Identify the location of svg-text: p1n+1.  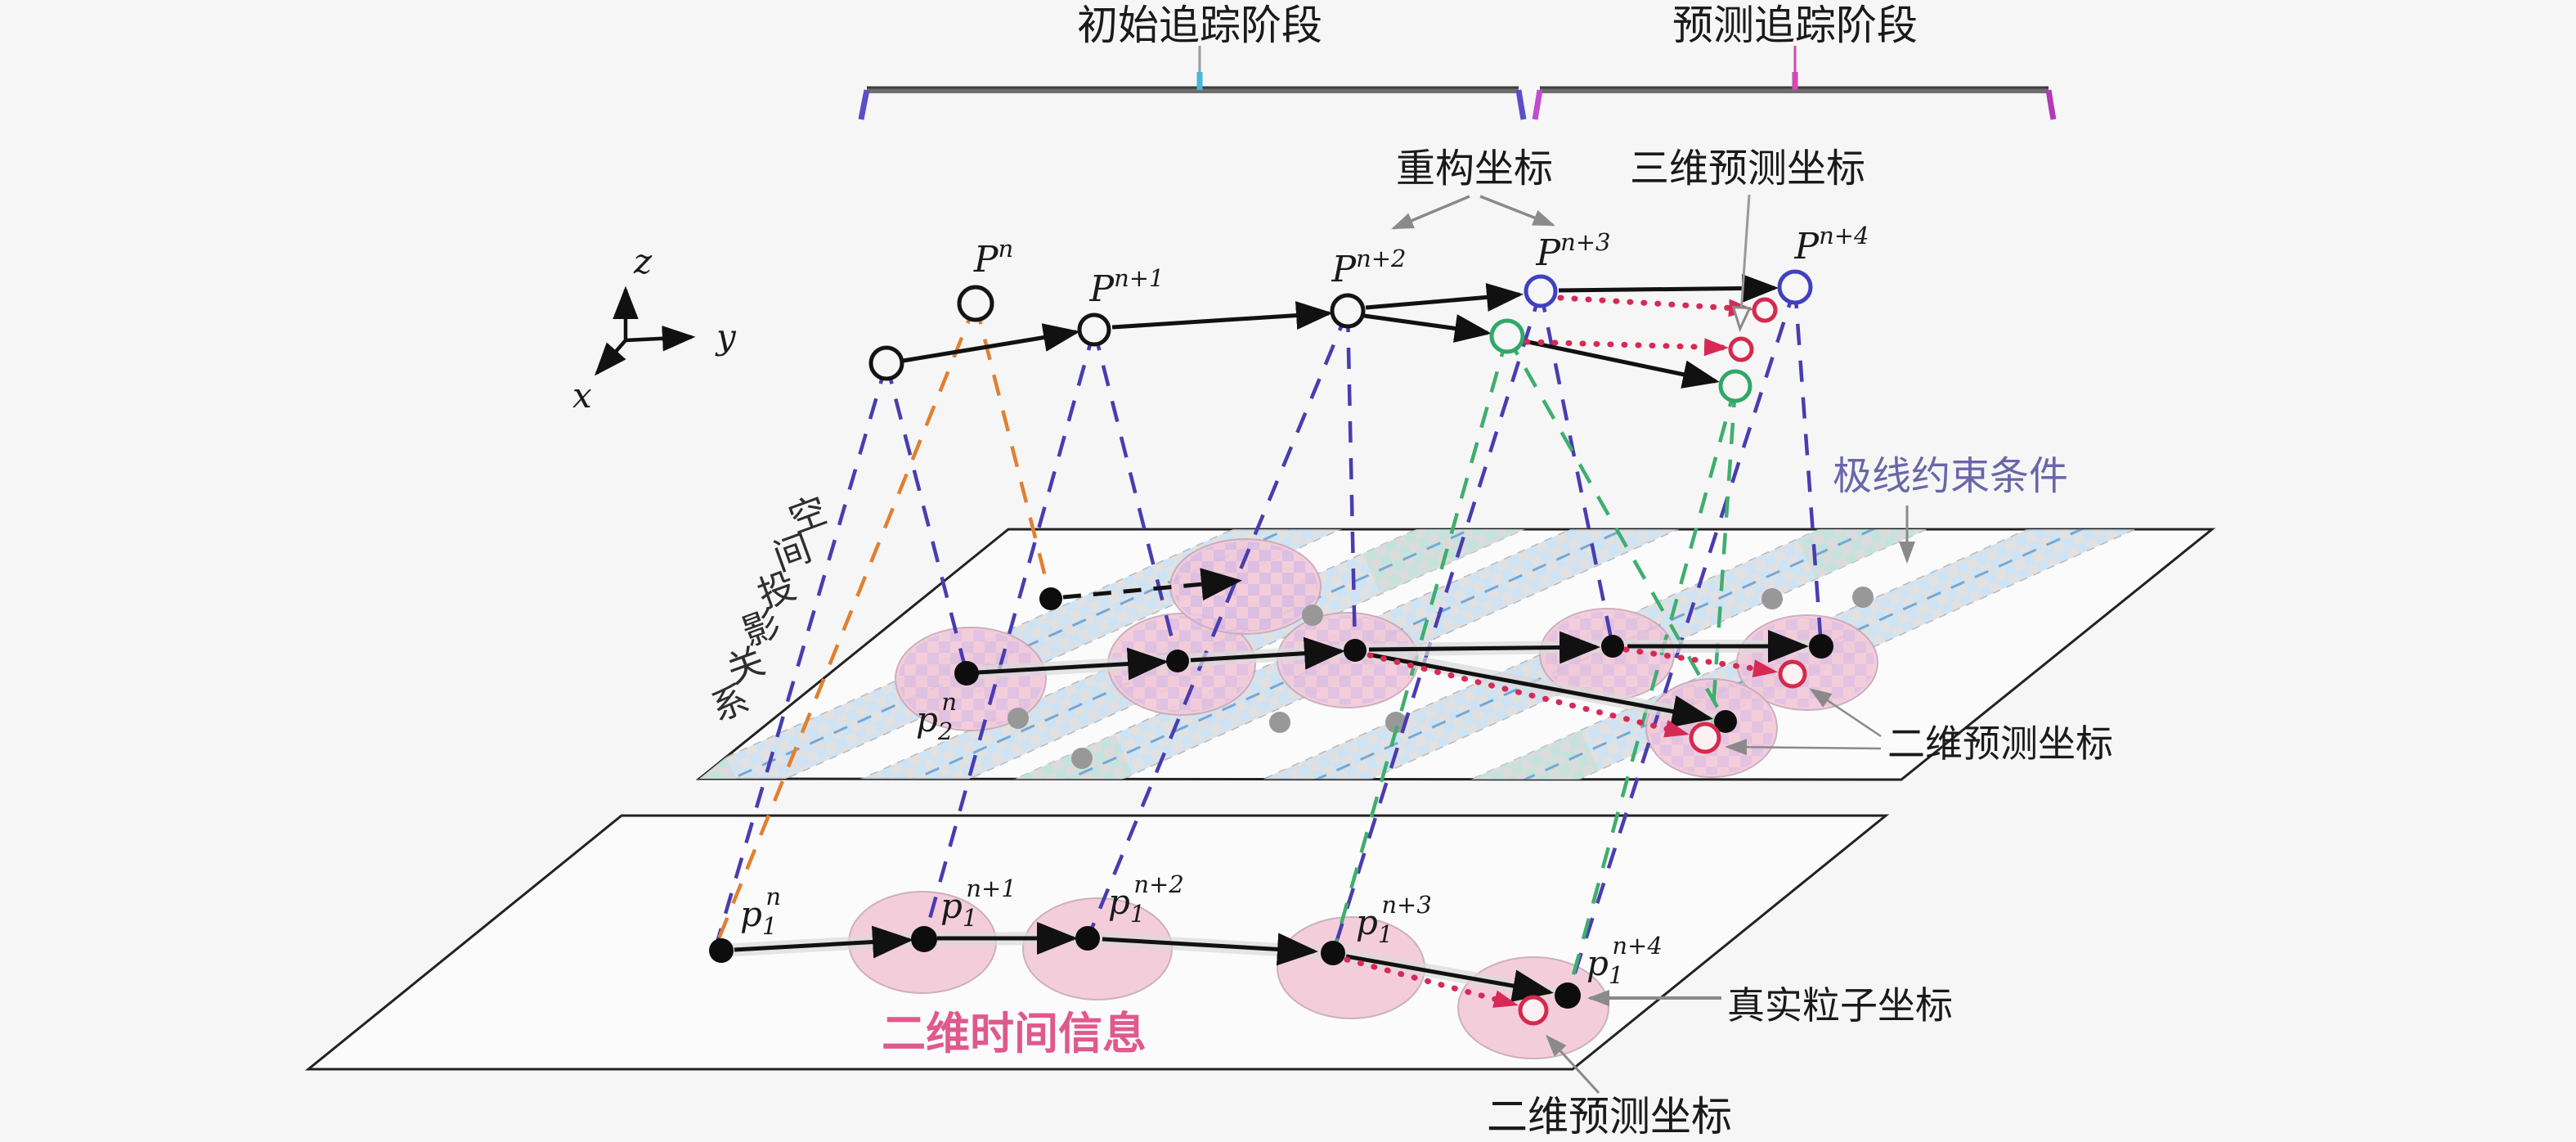
(978, 903).